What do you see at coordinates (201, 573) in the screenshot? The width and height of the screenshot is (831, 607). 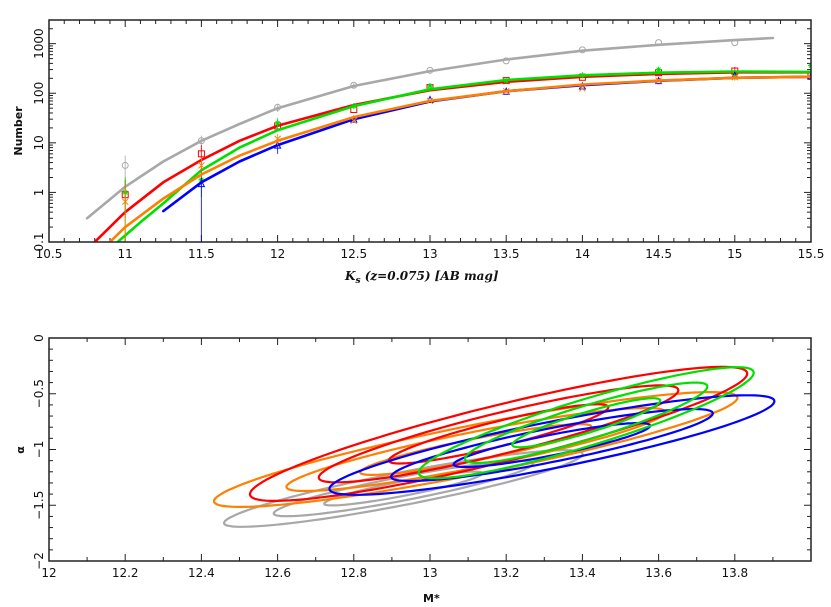 I see `x-tick-label: 12.4` at bounding box center [201, 573].